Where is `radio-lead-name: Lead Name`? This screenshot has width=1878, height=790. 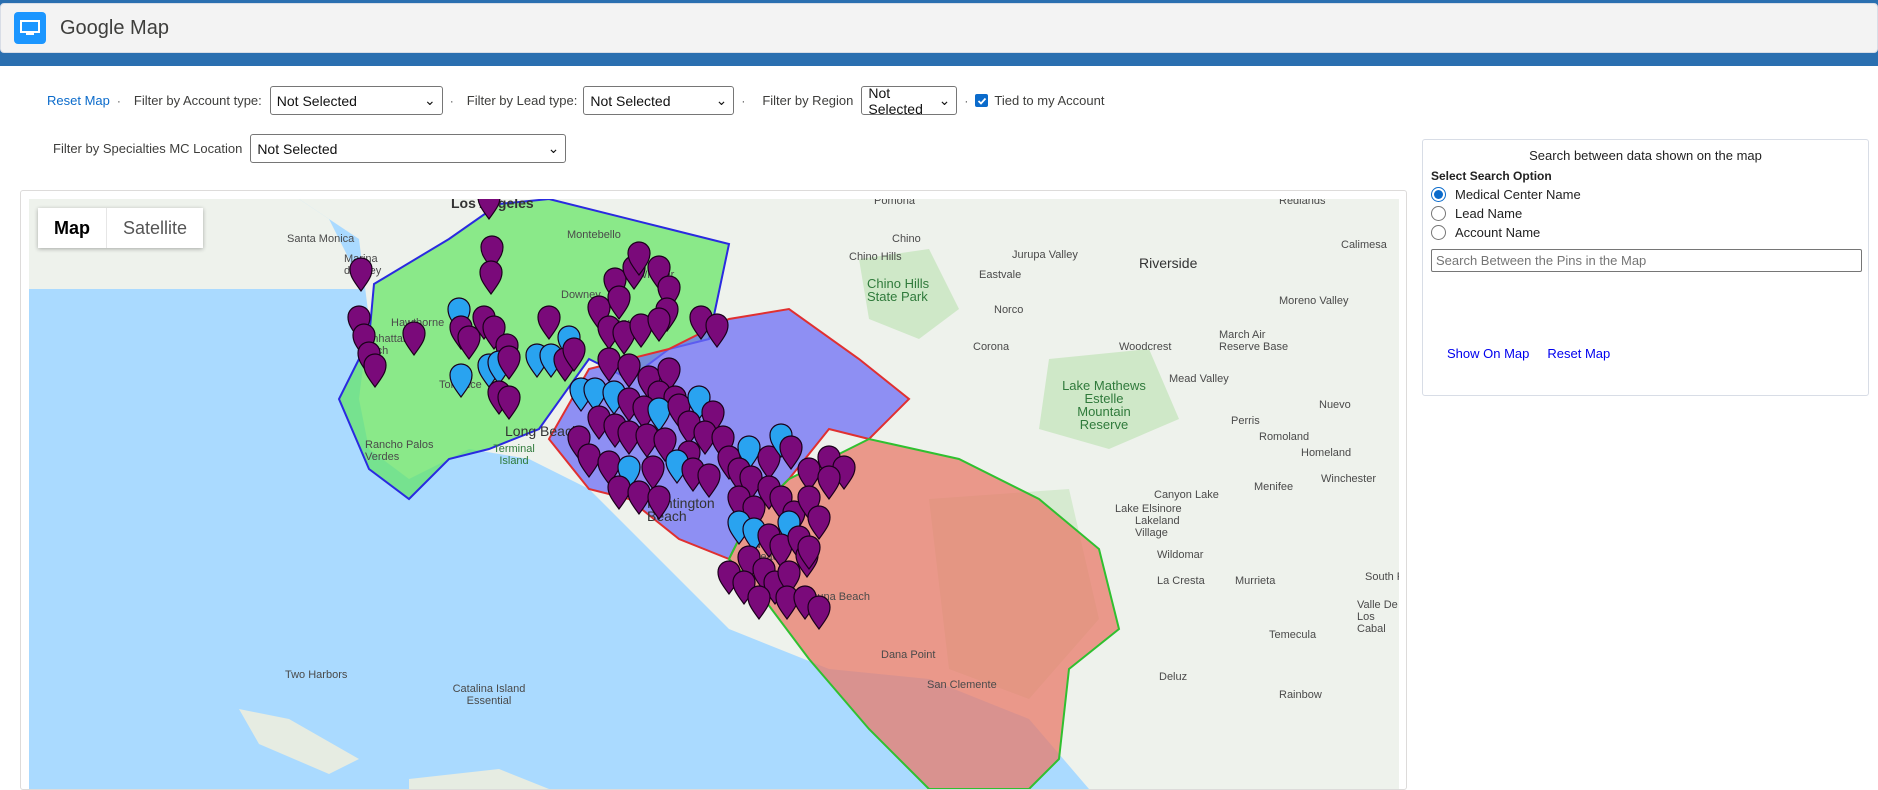
radio-lead-name: Lead Name is located at coordinates (1645, 213).